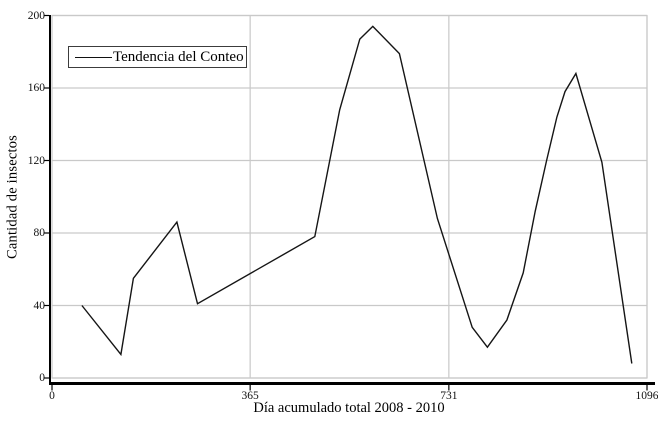 The width and height of the screenshot is (658, 428). I want to click on y-tick-label-160: 160, so click(36, 88).